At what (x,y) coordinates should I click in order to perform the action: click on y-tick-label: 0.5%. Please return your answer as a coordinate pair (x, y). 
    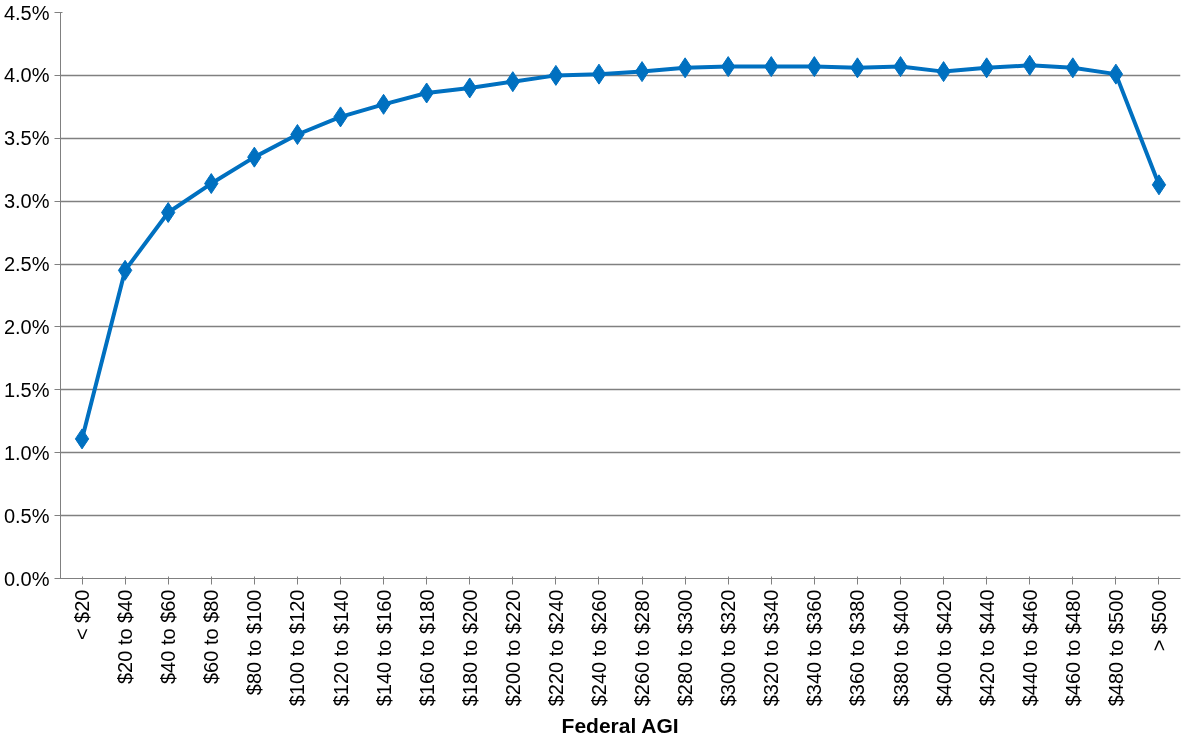
    Looking at the image, I should click on (26, 515).